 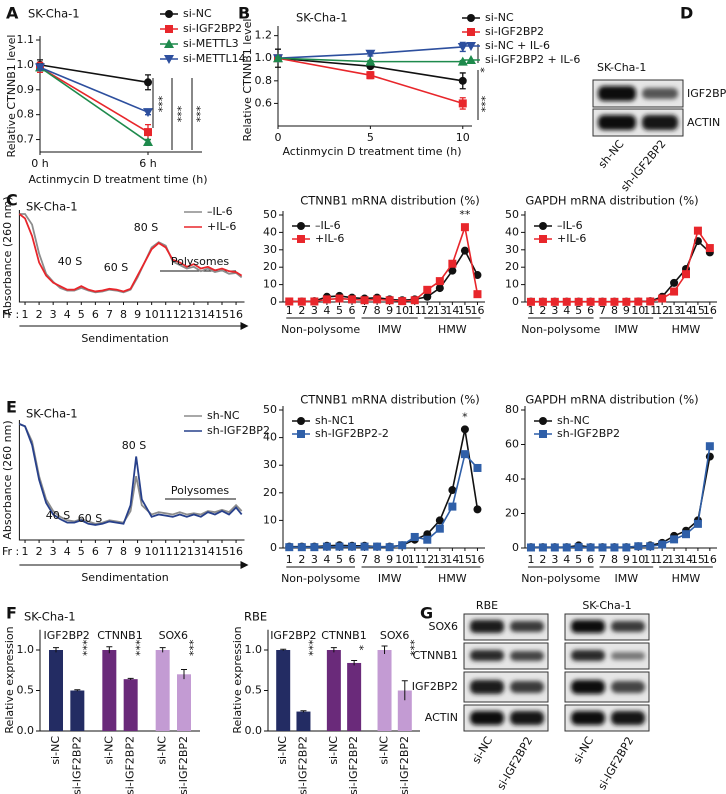 I want to click on x-tick-label: 1, so click(x=289, y=310).